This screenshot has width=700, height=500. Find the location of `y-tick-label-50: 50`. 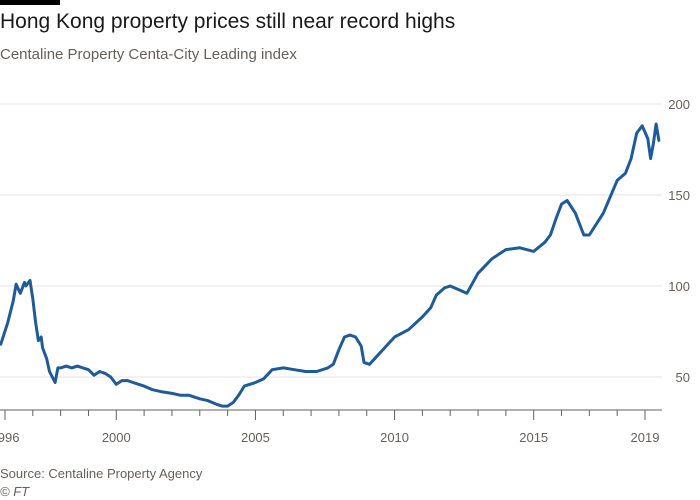

y-tick-label-50: 50 is located at coordinates (683, 377).